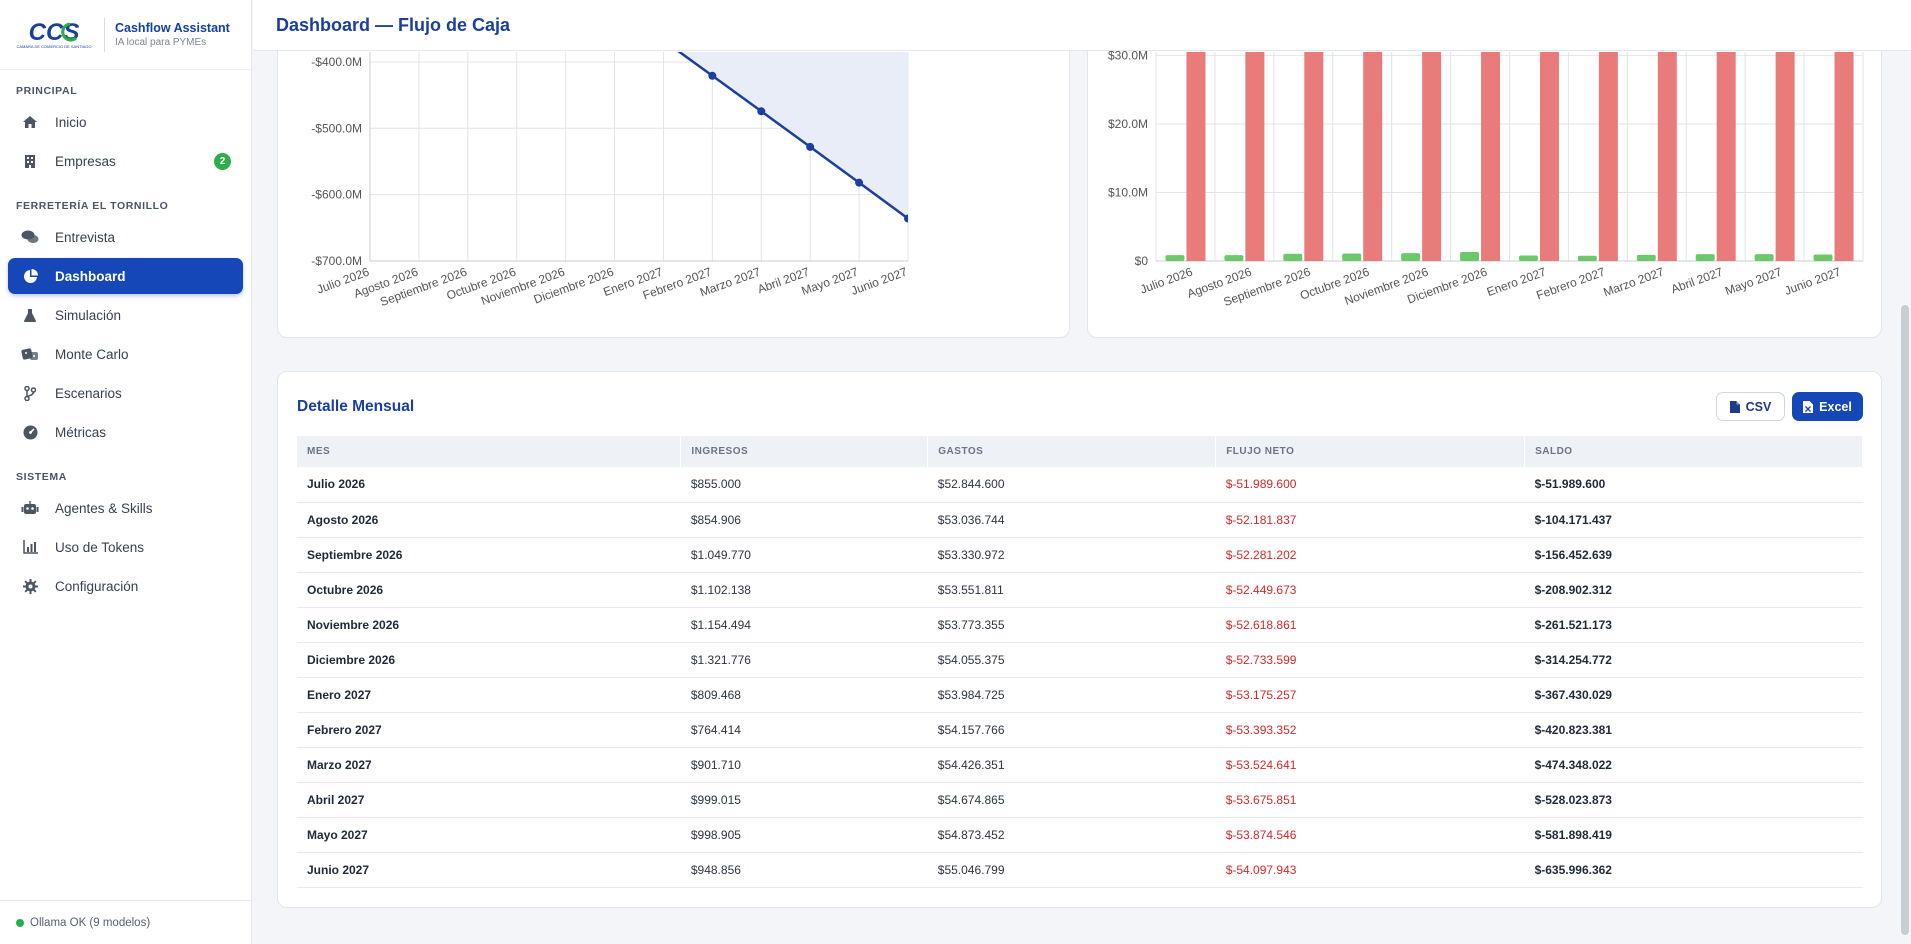 The image size is (1911, 944). I want to click on cell-gastos: $55.046.799, so click(1071, 870).